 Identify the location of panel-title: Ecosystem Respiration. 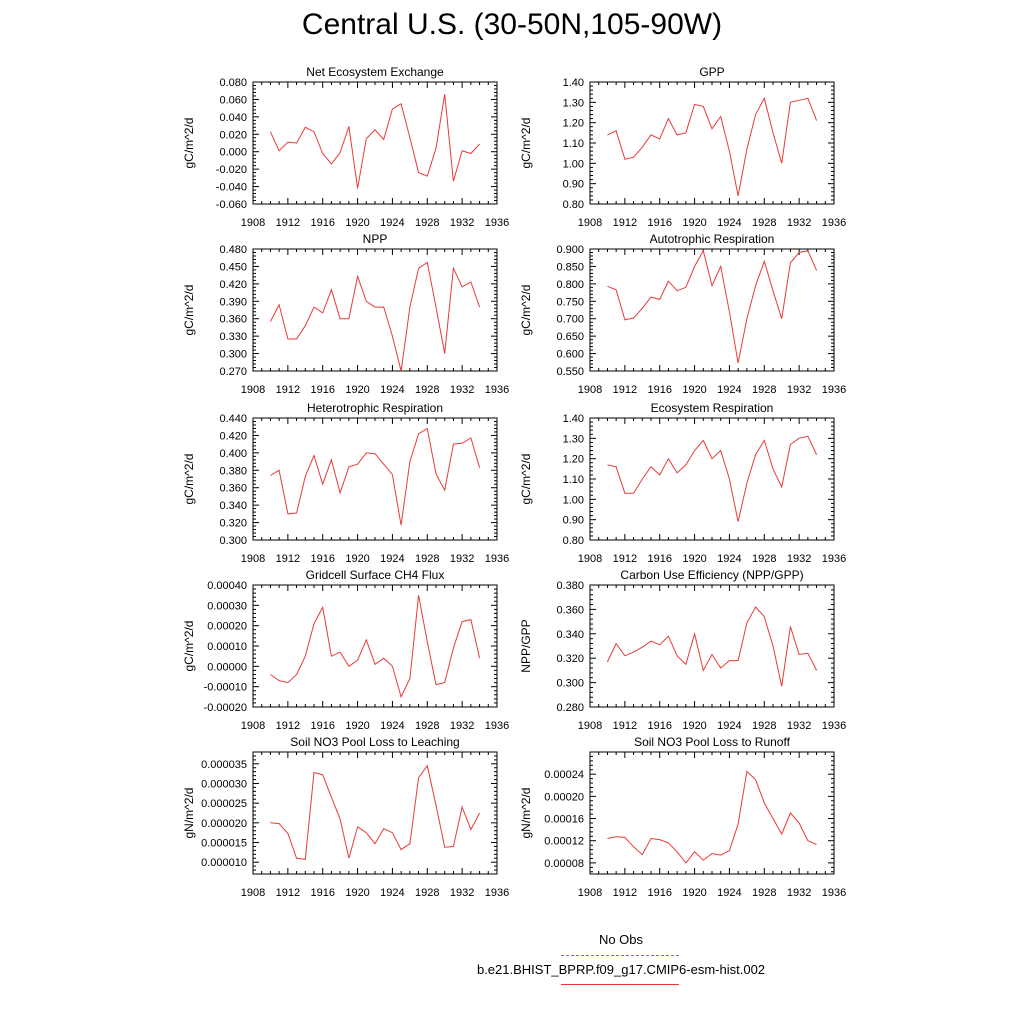
(712, 408).